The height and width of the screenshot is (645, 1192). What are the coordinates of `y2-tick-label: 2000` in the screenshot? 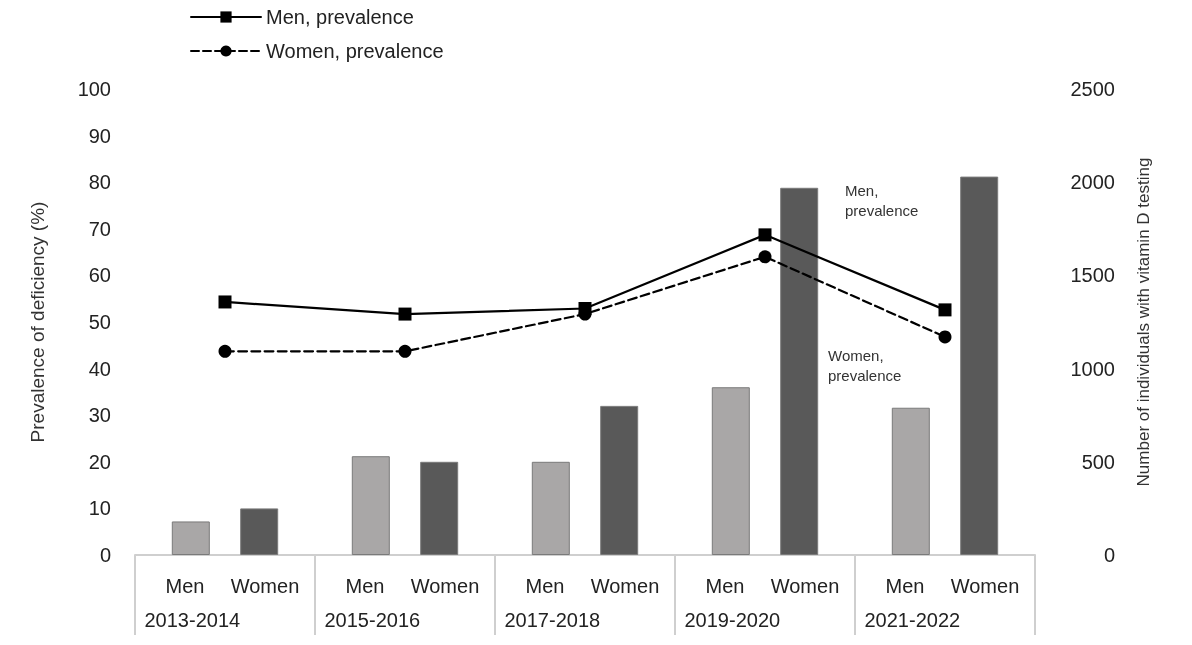 It's located at (1092, 182).